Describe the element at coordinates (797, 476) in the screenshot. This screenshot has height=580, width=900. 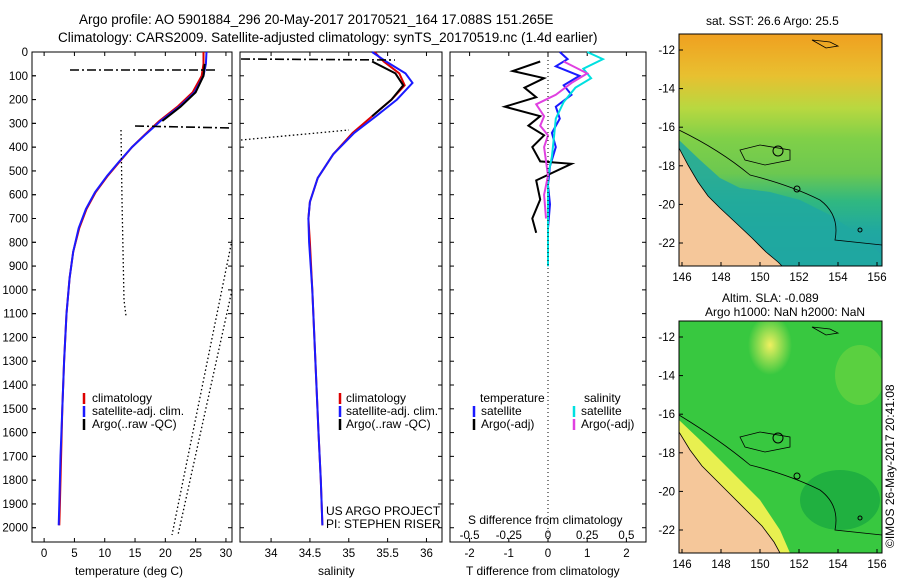
I see `sla-small-marker` at that location.